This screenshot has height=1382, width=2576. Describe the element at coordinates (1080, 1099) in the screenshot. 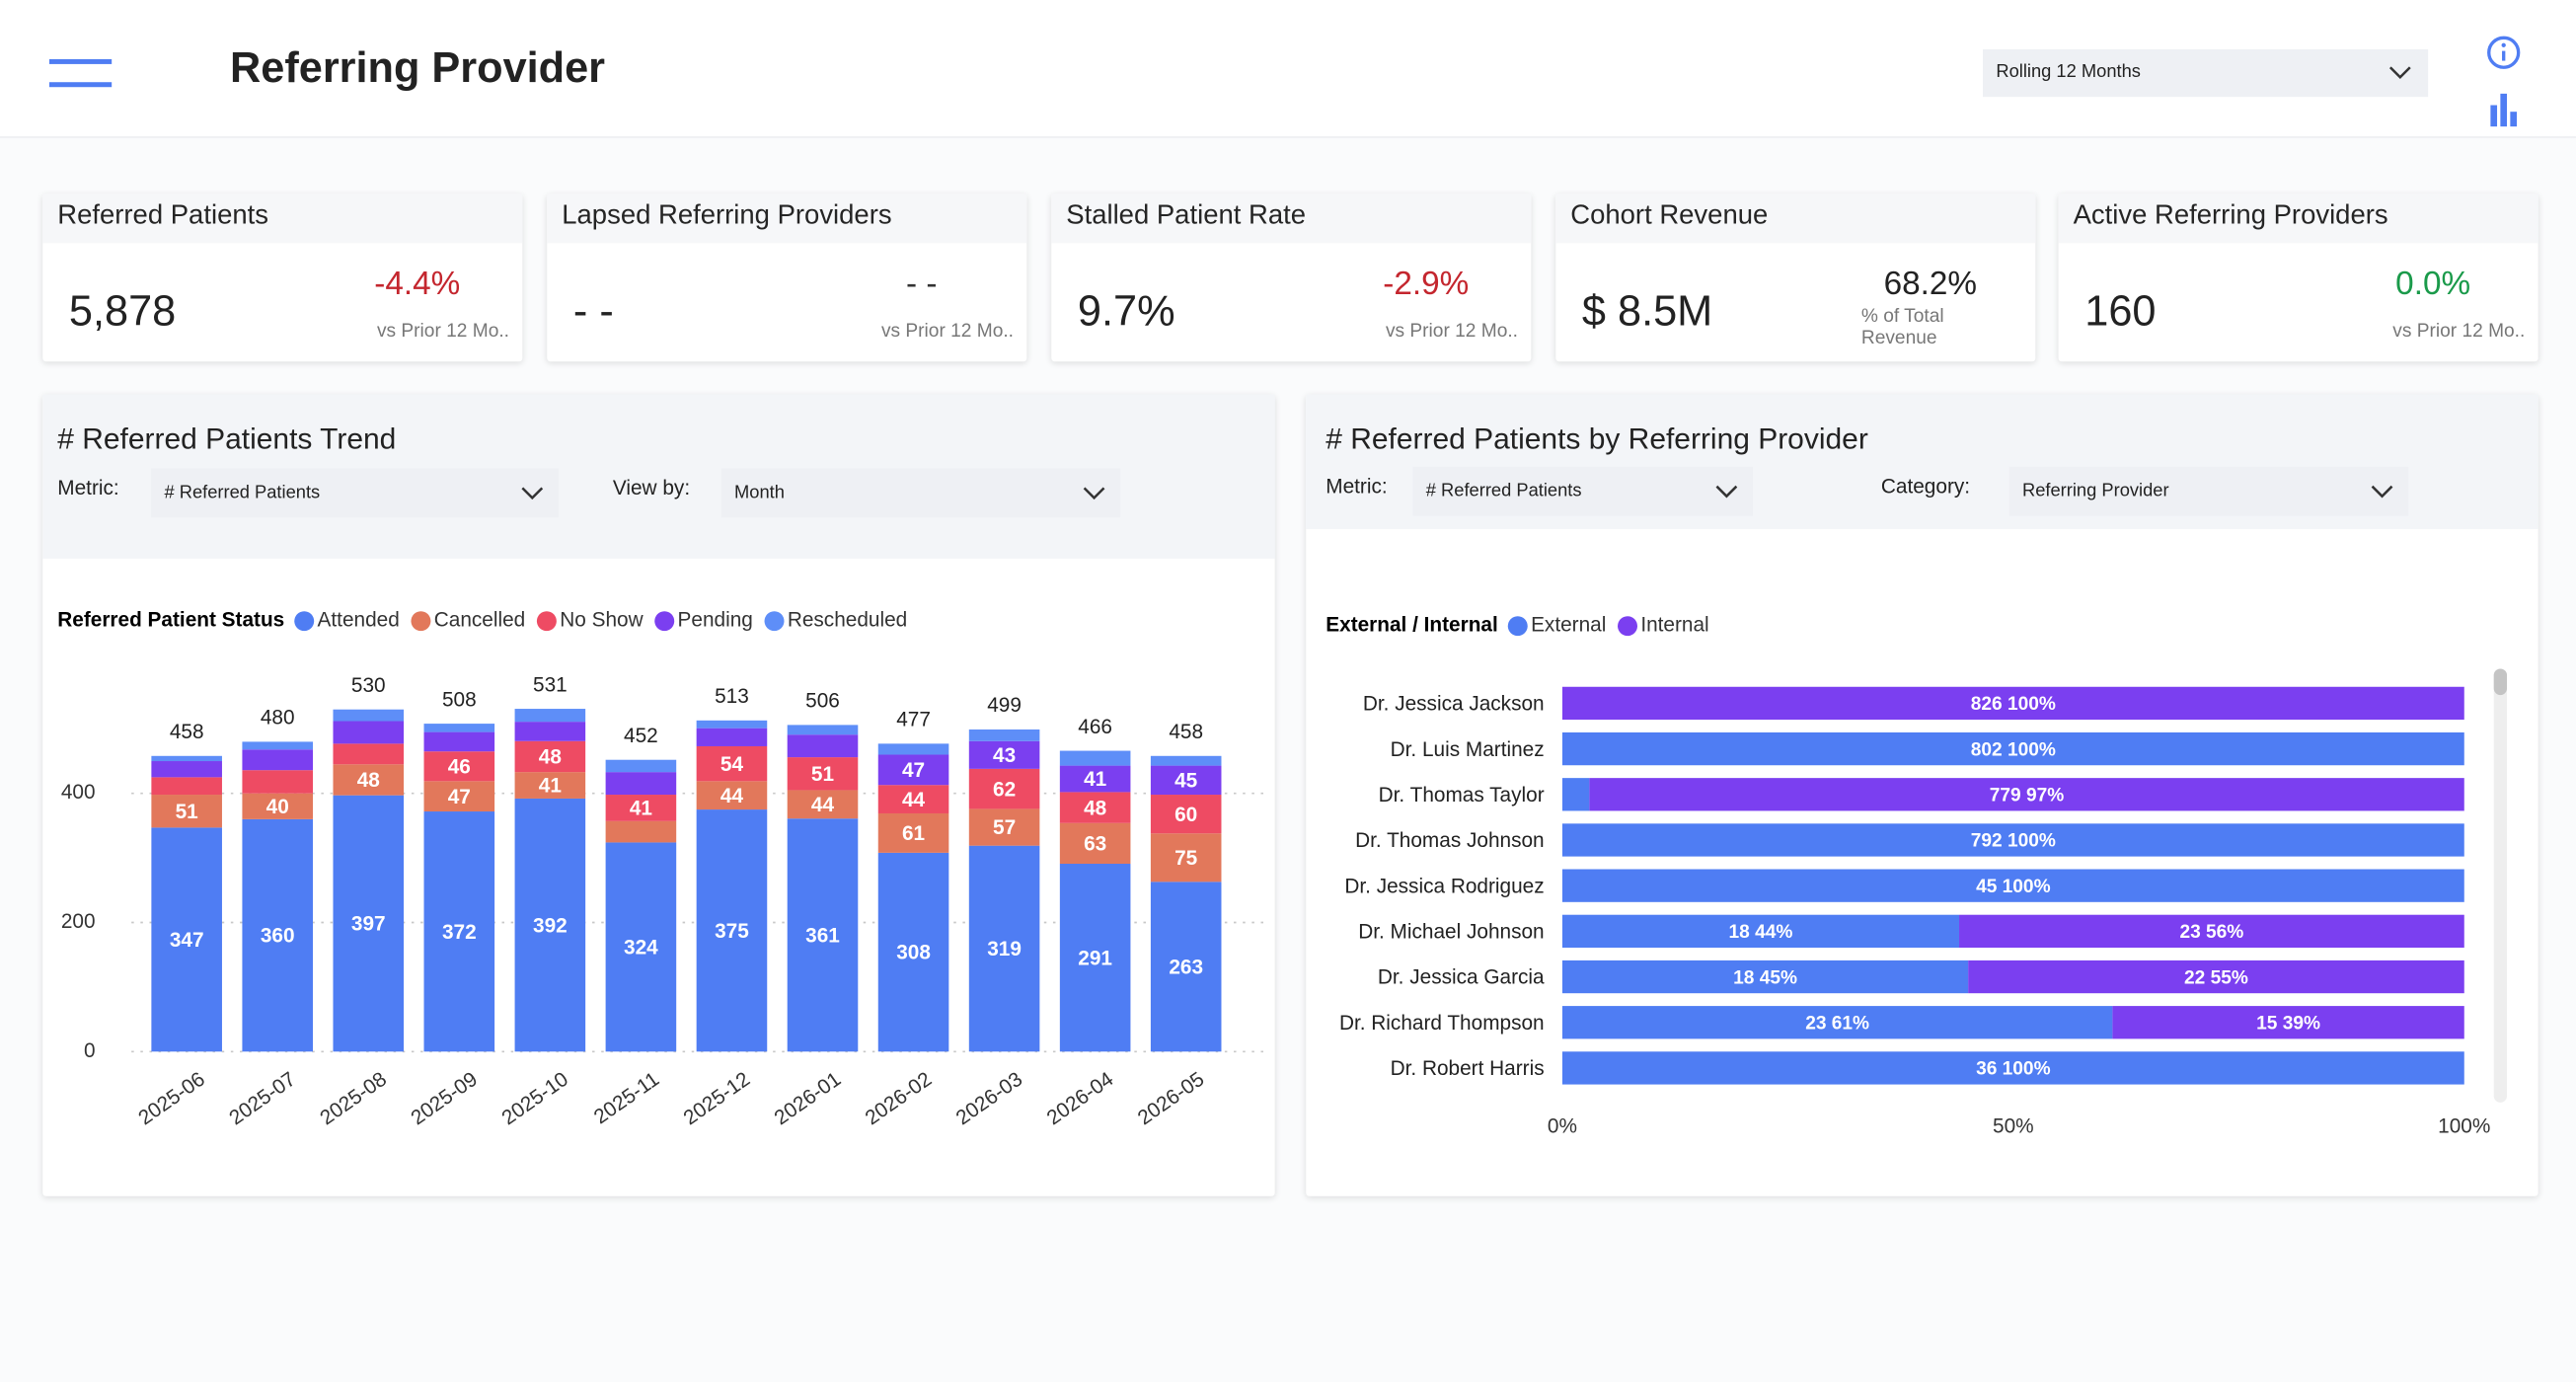

I see `x-tick-label: 2026-04` at that location.